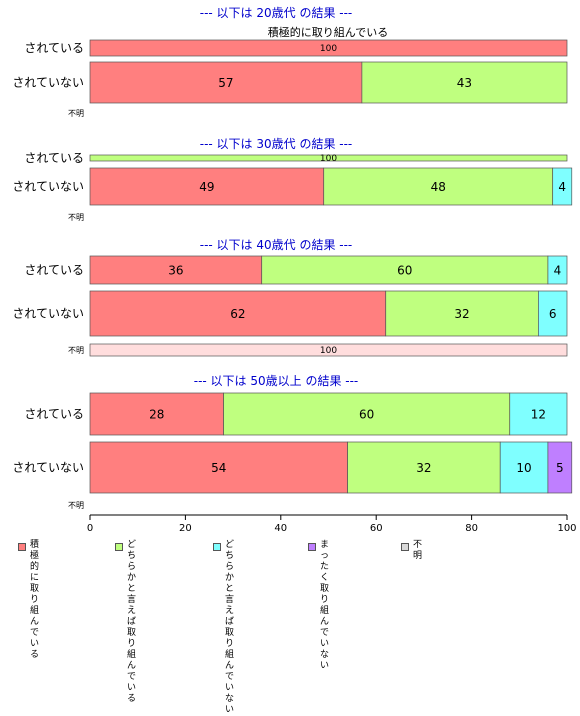 This screenshot has width=580, height=716. What do you see at coordinates (225, 83) in the screenshot?
I see `bar-value-label: 57` at bounding box center [225, 83].